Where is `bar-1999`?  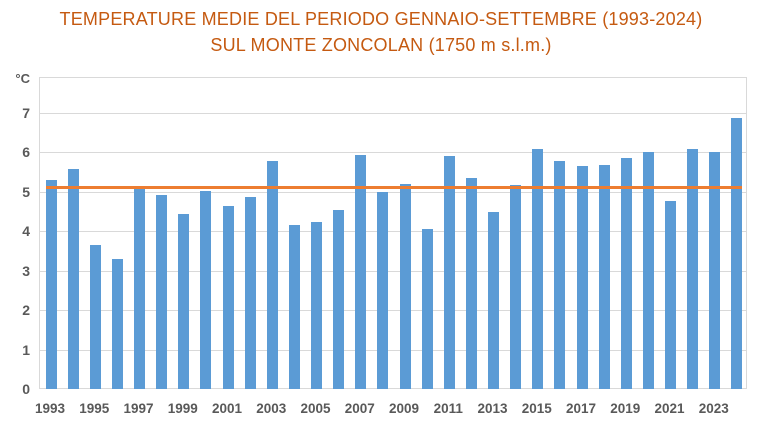
bar-1999 is located at coordinates (184, 301).